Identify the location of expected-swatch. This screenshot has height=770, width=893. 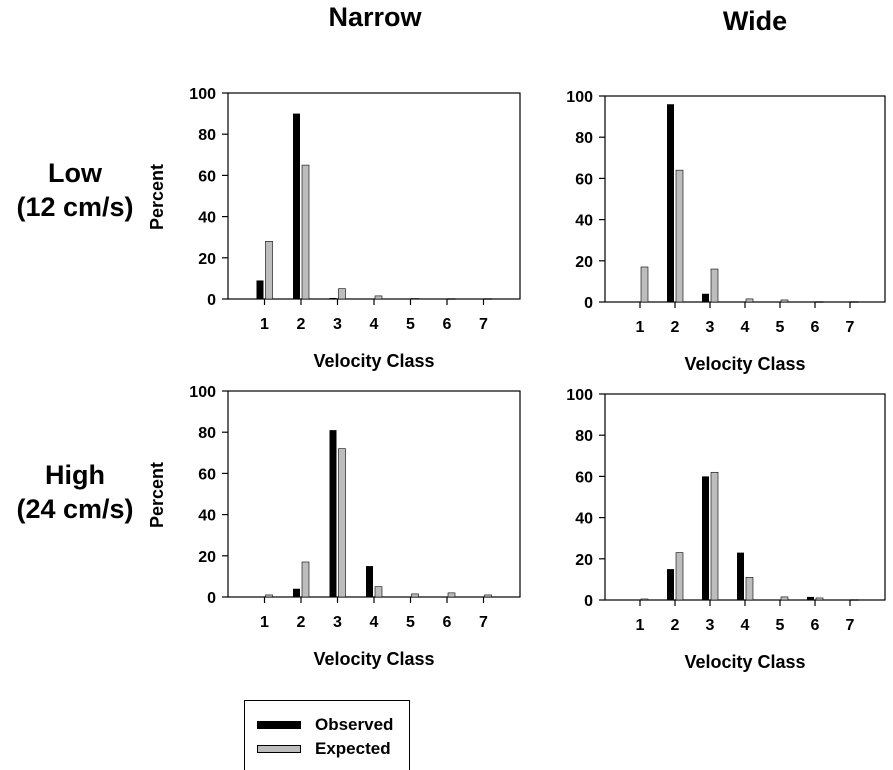
(279, 749).